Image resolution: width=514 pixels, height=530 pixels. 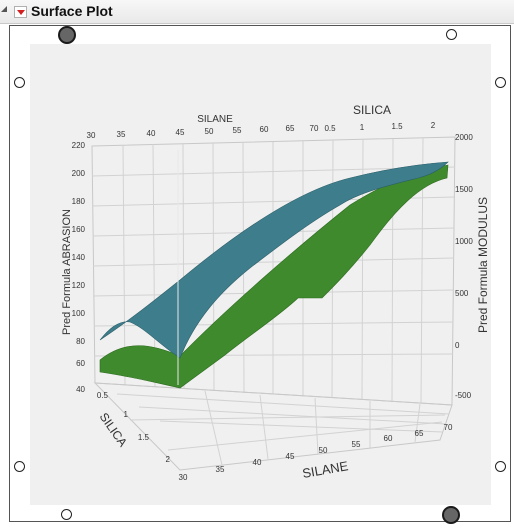 I want to click on back-silica-axis-label: SILICA, so click(x=372, y=110).